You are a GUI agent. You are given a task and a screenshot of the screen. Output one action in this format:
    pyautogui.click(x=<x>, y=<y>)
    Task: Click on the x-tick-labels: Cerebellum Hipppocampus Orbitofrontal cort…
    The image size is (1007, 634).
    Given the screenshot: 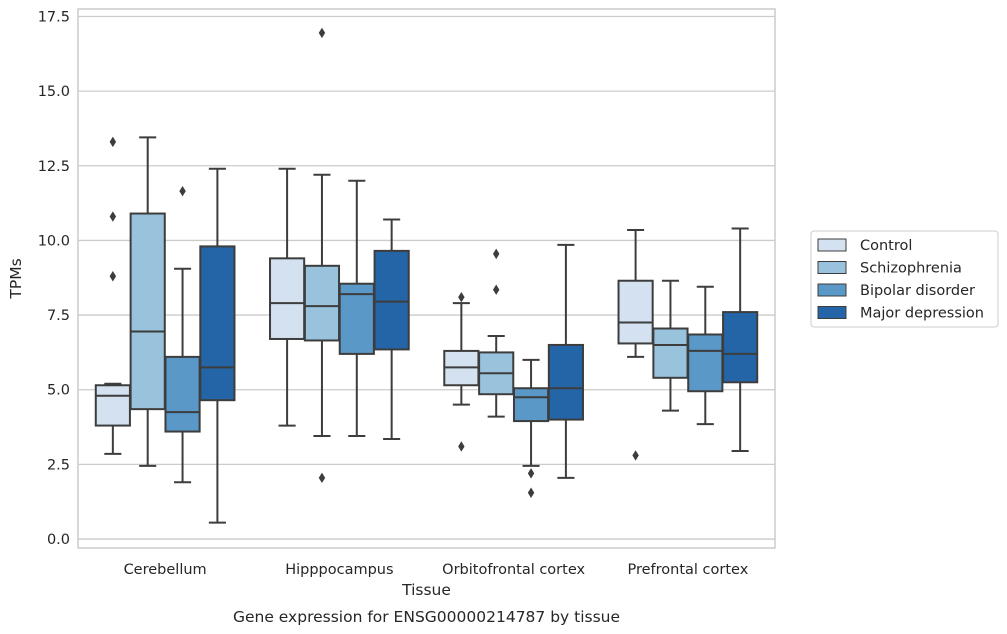 What is the action you would take?
    pyautogui.click(x=436, y=570)
    